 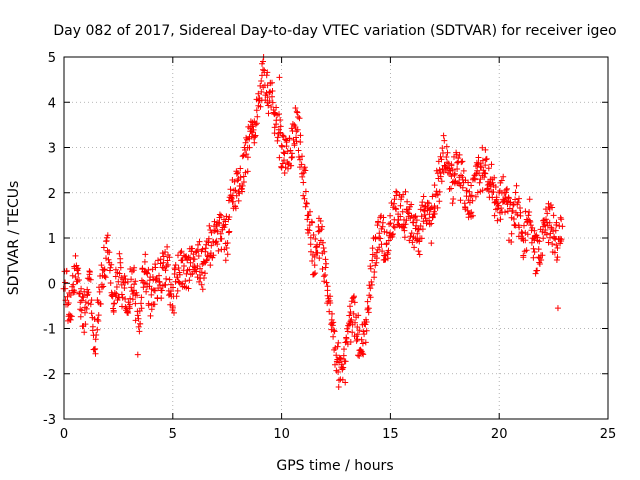 What do you see at coordinates (281, 434) in the screenshot?
I see `x-tick-label: 10` at bounding box center [281, 434].